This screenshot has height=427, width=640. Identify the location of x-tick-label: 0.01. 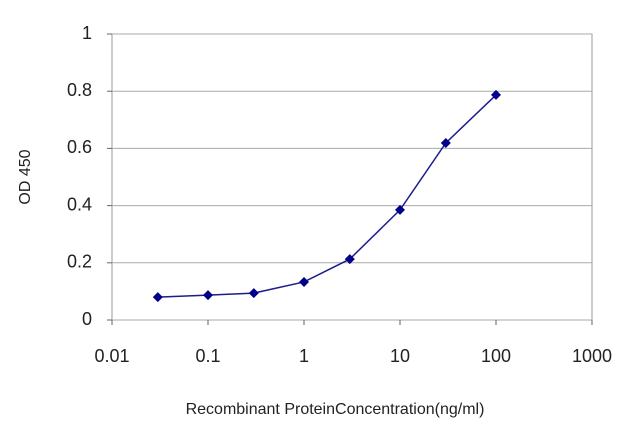
(111, 356).